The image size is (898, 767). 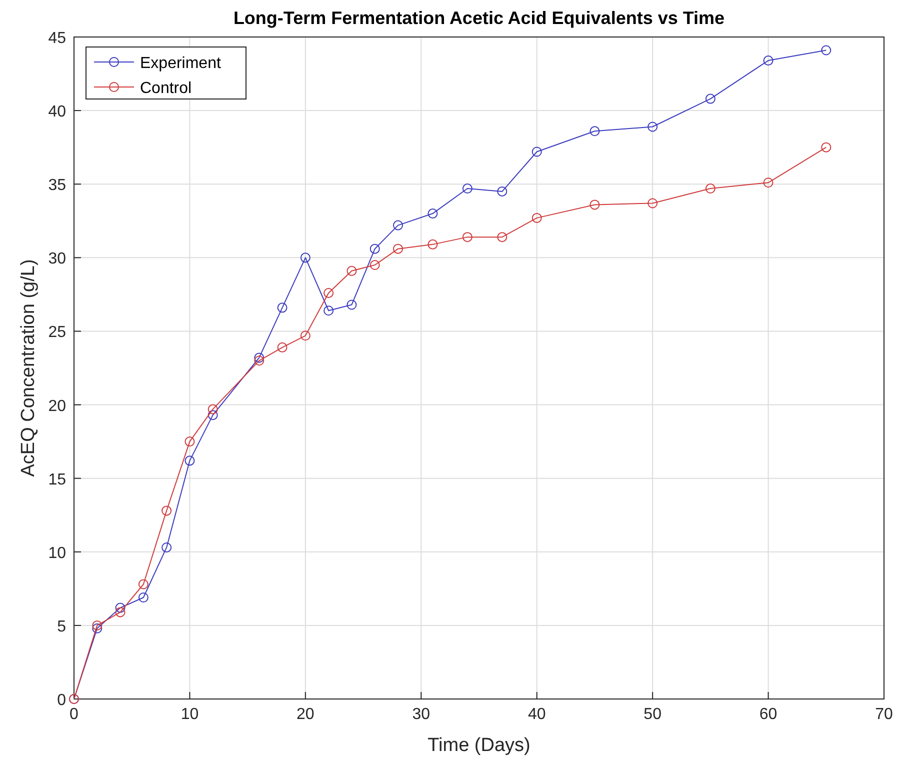 I want to click on y-tick-label: 20, so click(x=57, y=406).